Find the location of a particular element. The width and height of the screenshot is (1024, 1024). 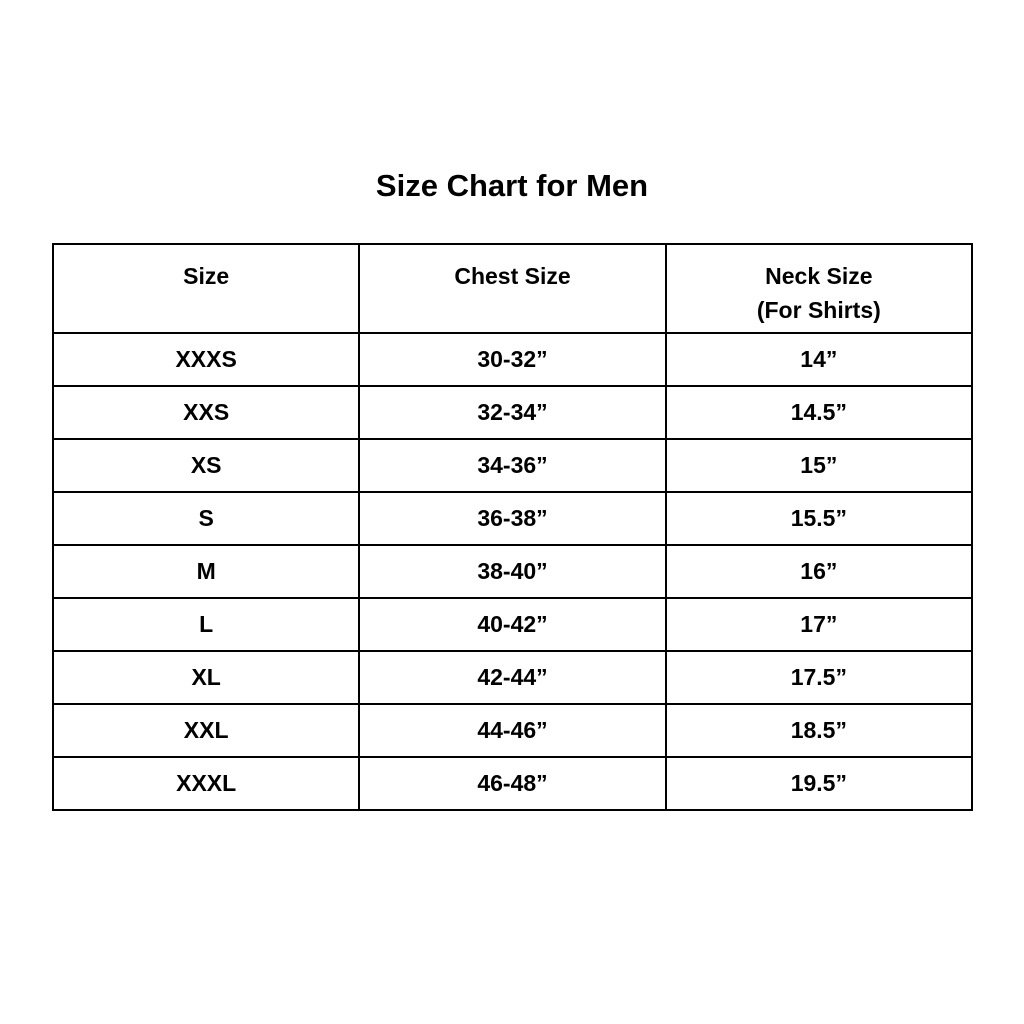

size-cell: S is located at coordinates (206, 518).